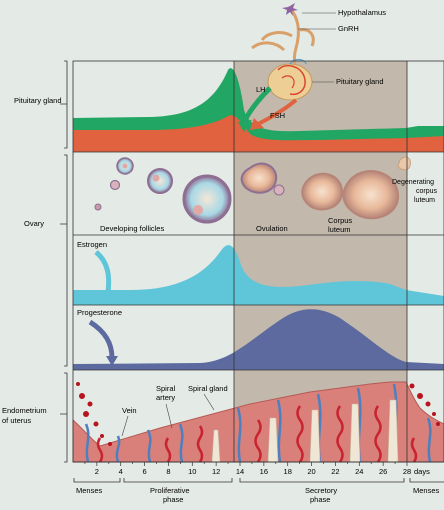 The width and height of the screenshot is (444, 510). What do you see at coordinates (340, 220) in the screenshot?
I see `corpus-luteum-label-line1: Corpus` at bounding box center [340, 220].